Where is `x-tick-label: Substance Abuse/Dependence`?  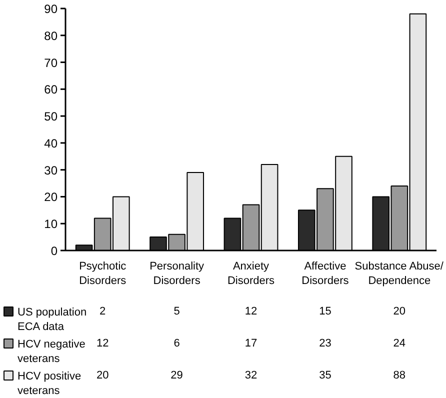
x-tick-label: Substance Abuse/Dependence is located at coordinates (399, 273).